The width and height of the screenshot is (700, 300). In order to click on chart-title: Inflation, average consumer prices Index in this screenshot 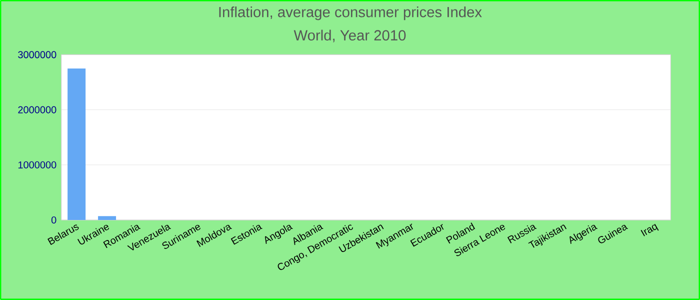, I will do `click(350, 13)`.